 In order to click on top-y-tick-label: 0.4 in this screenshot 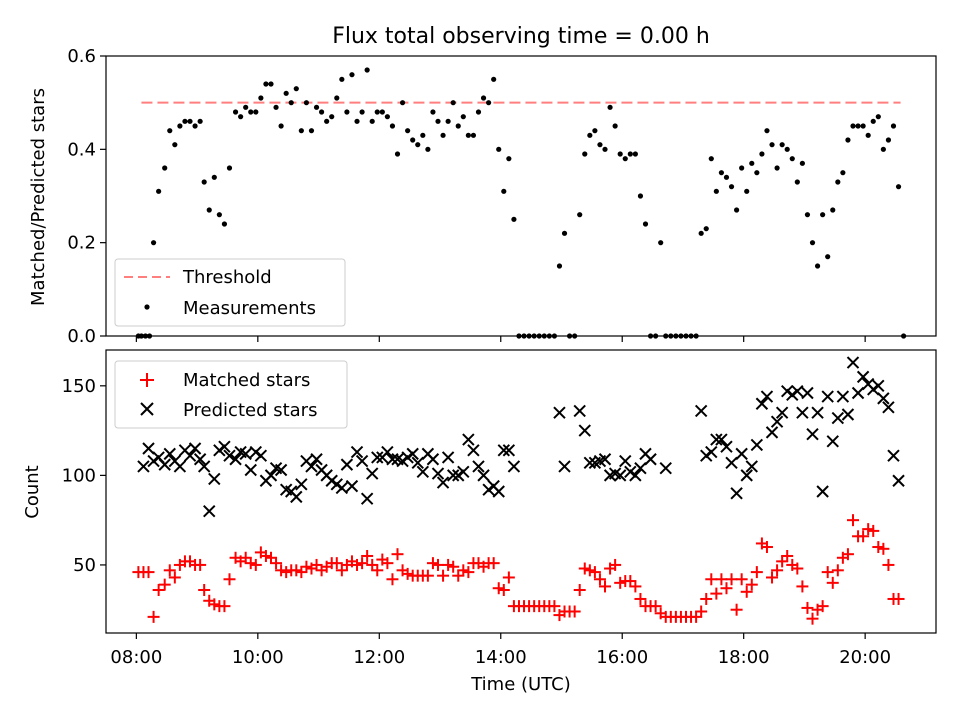, I will do `click(81, 149)`.